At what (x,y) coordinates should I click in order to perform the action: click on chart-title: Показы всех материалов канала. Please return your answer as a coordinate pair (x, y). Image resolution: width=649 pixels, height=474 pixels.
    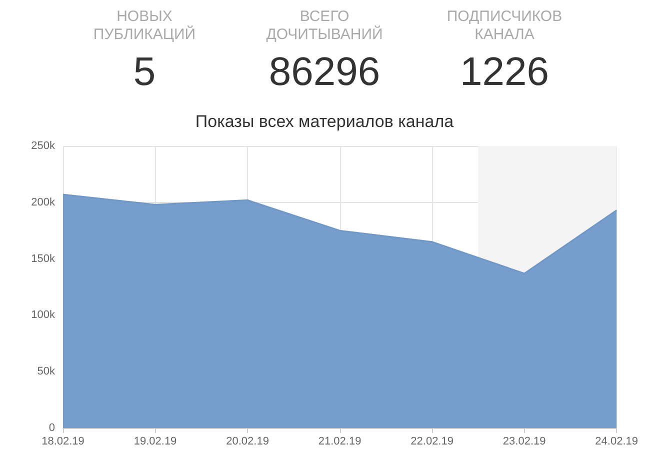
    Looking at the image, I should click on (324, 121).